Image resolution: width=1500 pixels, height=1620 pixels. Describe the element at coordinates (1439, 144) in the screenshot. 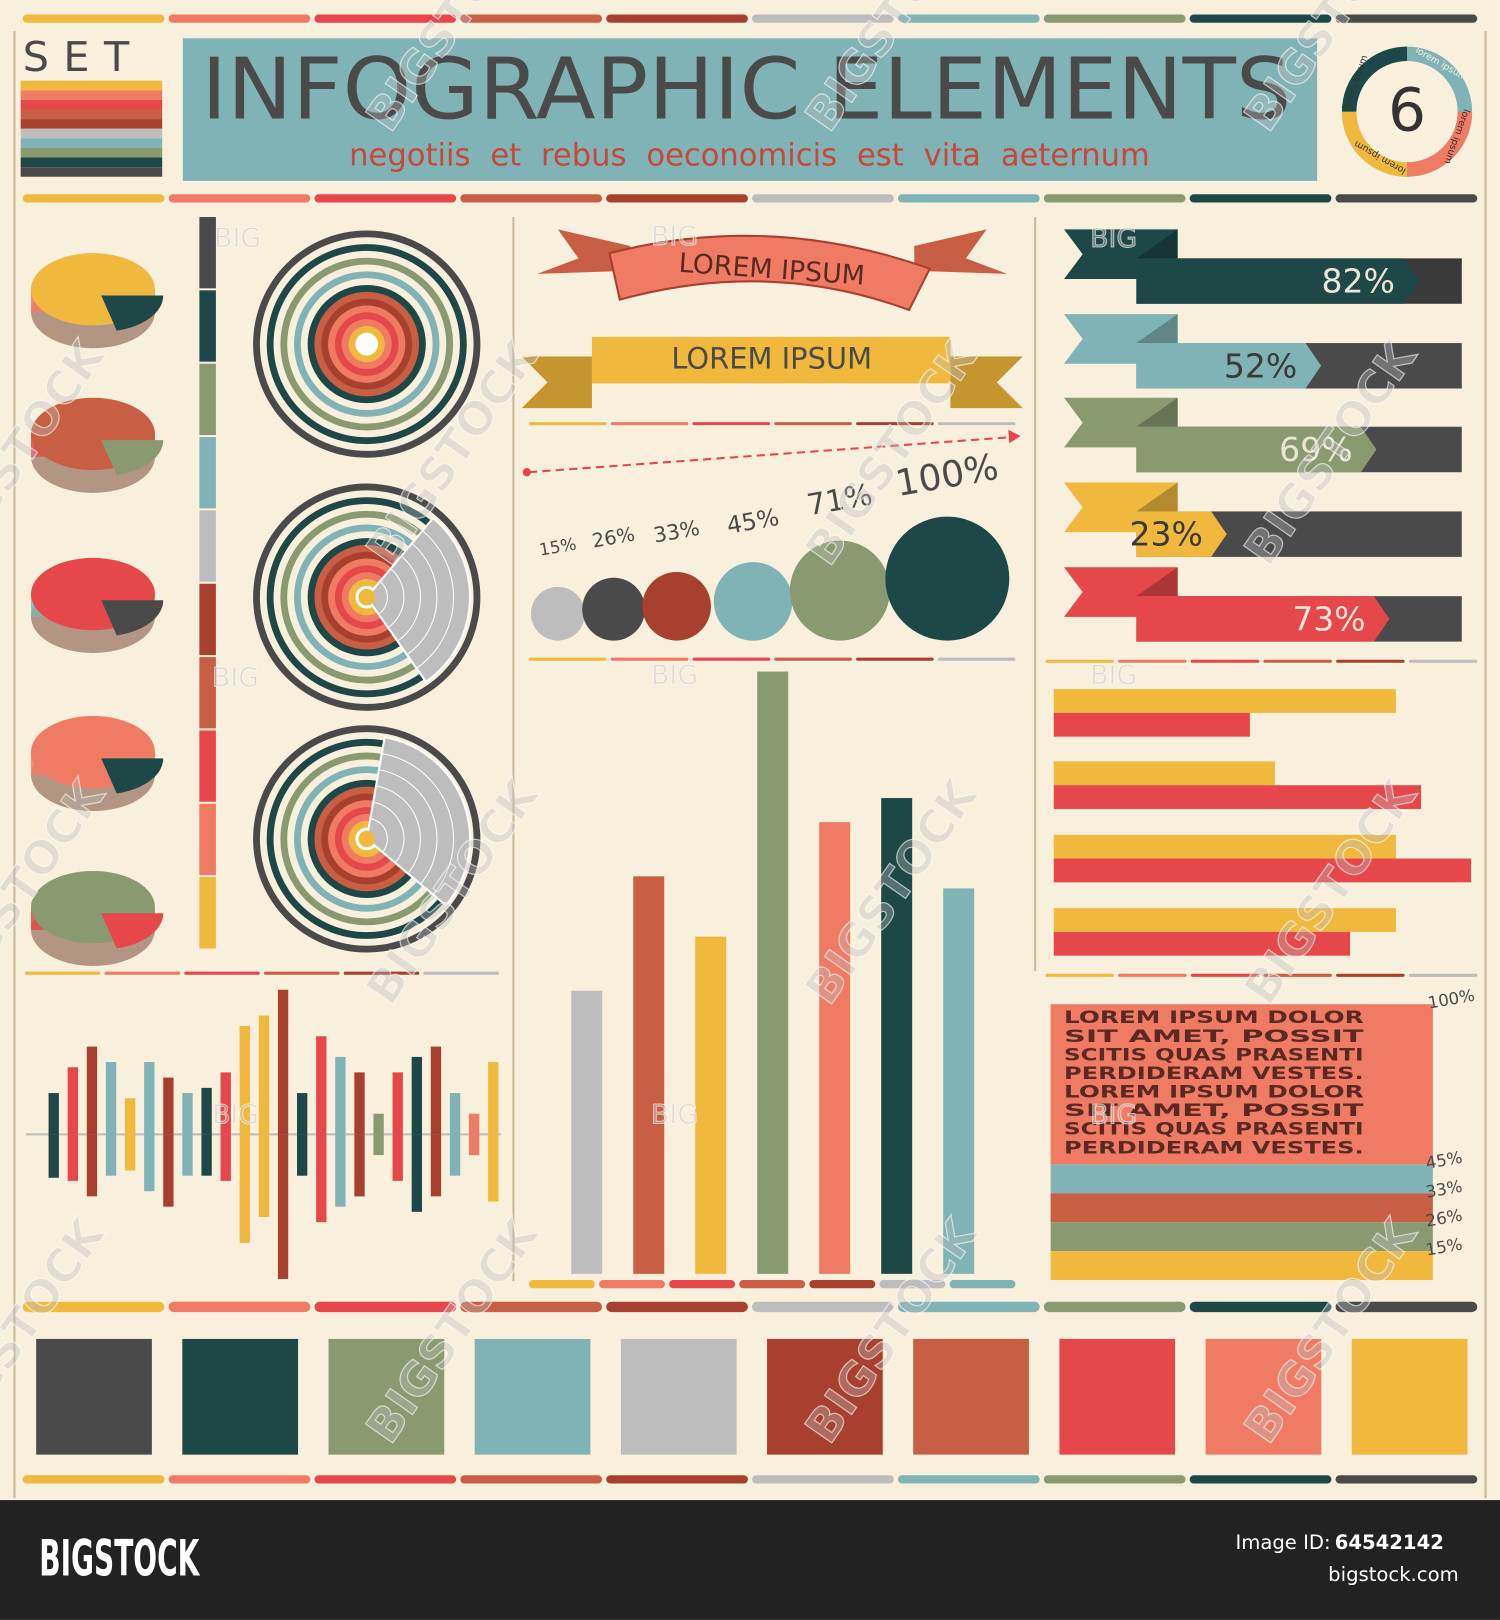

I see `badge-ring` at that location.